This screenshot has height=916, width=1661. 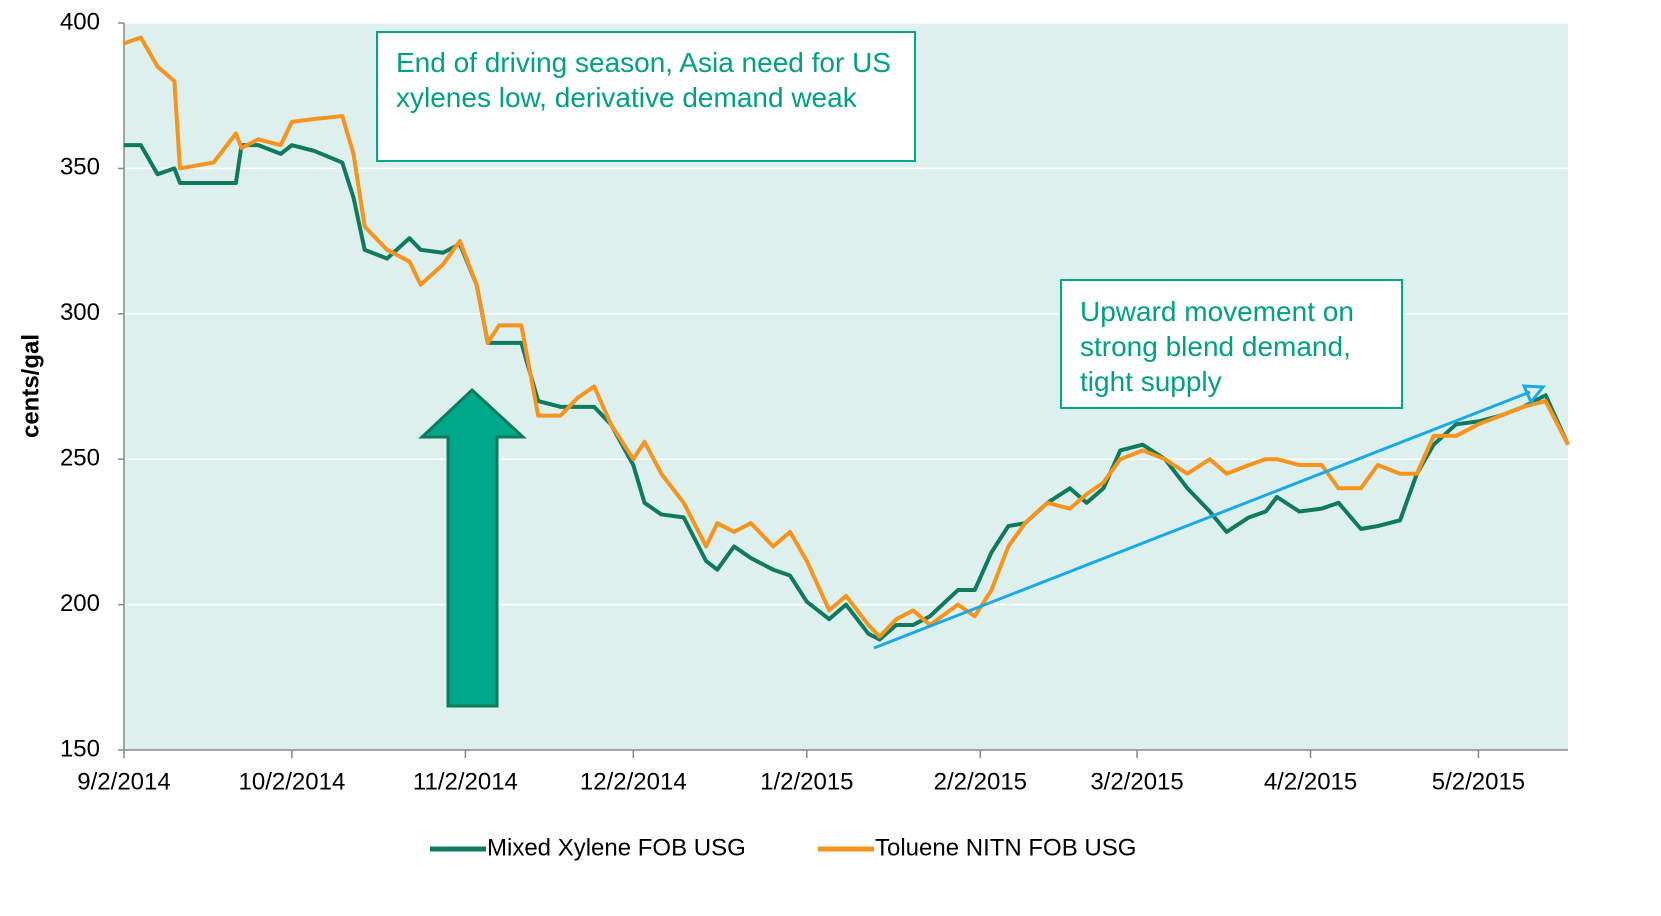 What do you see at coordinates (616, 847) in the screenshot?
I see `legend-label: Mixed Xylene FOB USG` at bounding box center [616, 847].